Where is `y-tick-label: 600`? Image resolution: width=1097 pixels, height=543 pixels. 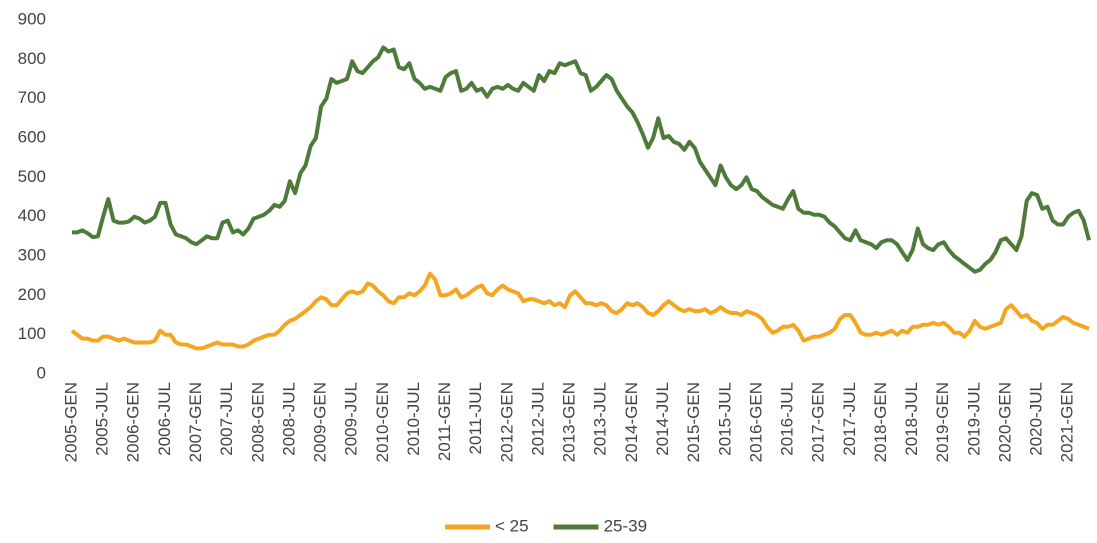 y-tick-label: 600 is located at coordinates (32, 136).